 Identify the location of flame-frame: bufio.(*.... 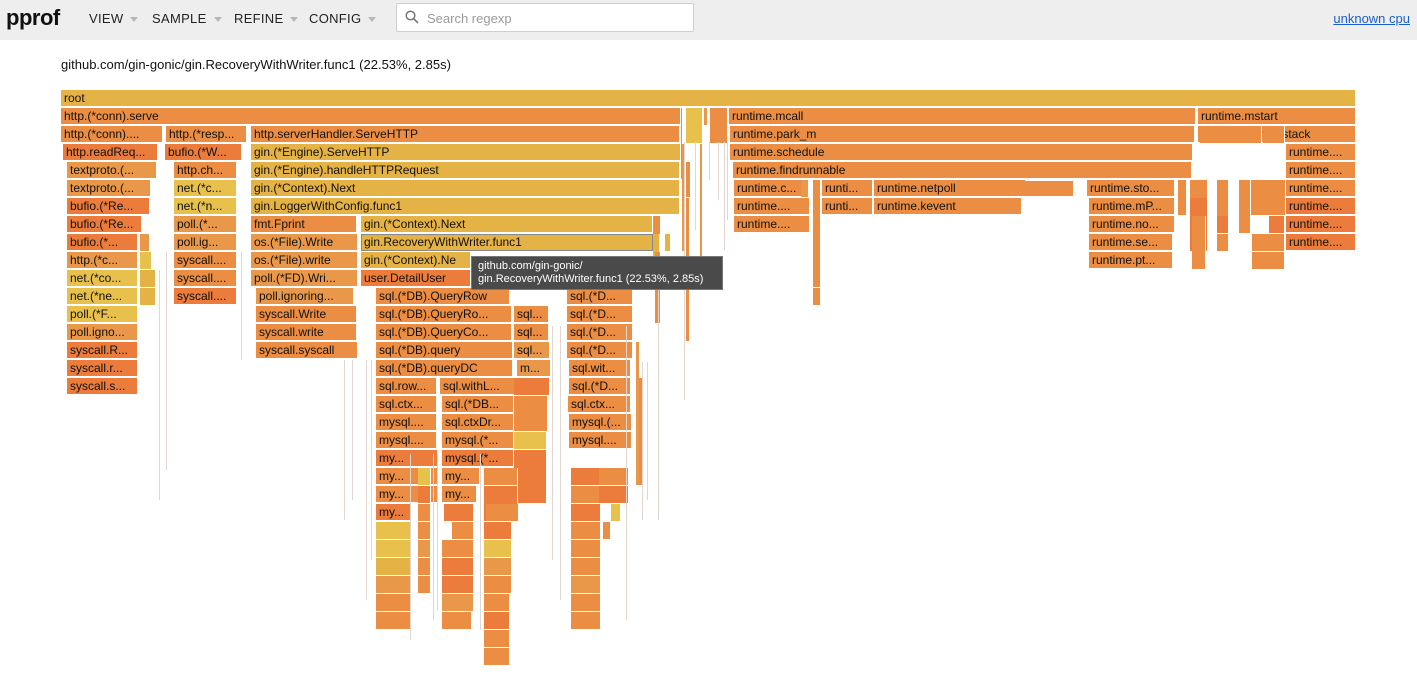
(102, 242).